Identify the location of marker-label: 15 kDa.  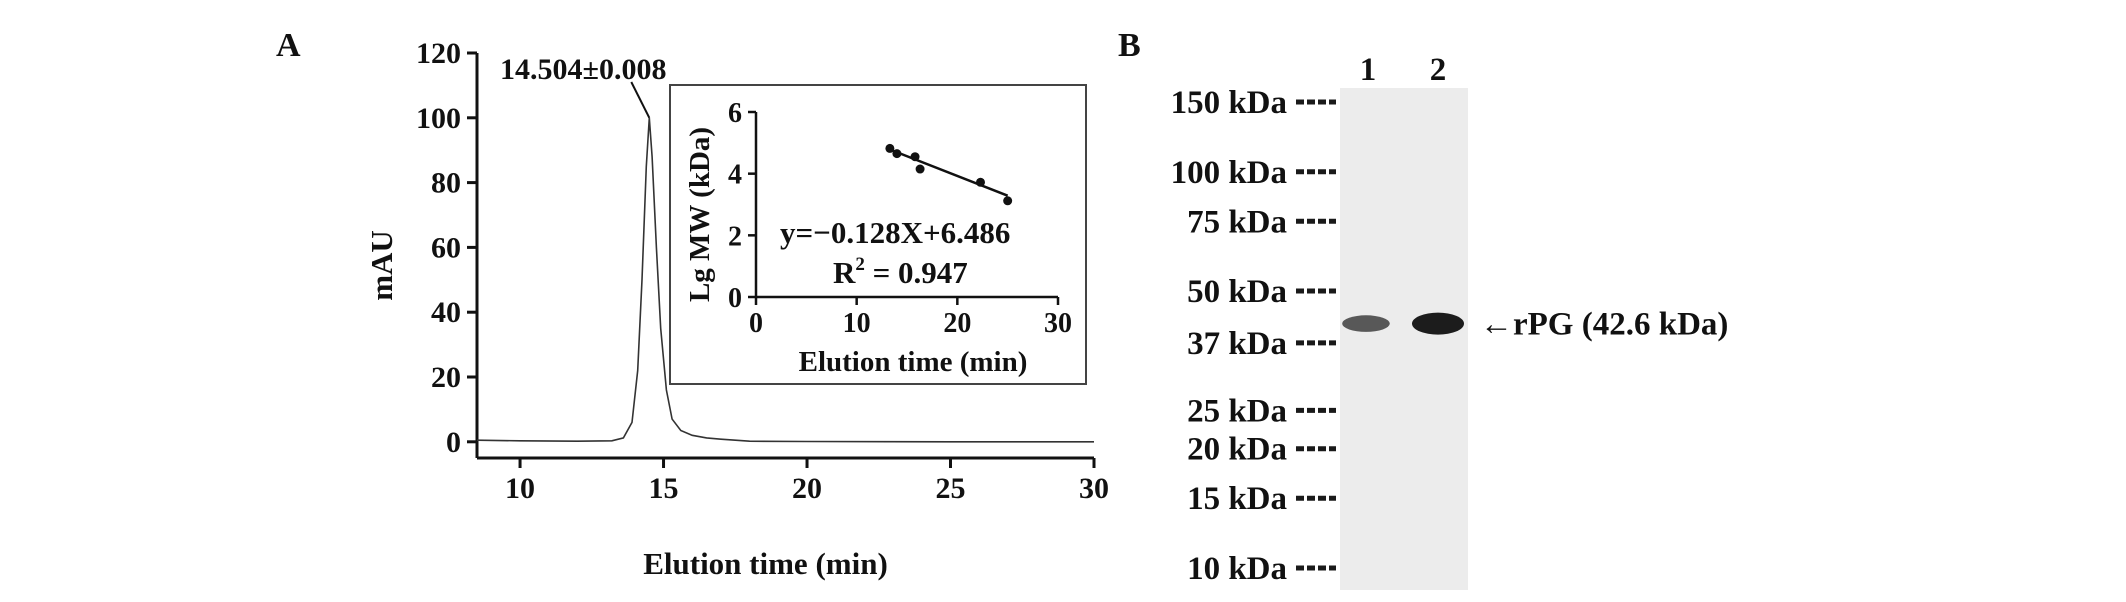
(1237, 499).